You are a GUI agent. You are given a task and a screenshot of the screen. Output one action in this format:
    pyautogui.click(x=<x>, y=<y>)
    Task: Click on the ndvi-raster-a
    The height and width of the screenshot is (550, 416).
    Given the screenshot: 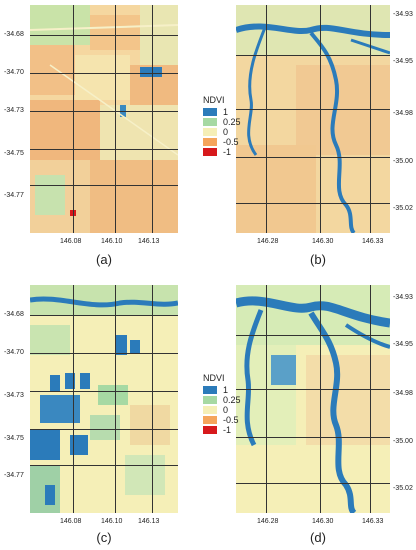 What is the action you would take?
    pyautogui.click(x=104, y=119)
    